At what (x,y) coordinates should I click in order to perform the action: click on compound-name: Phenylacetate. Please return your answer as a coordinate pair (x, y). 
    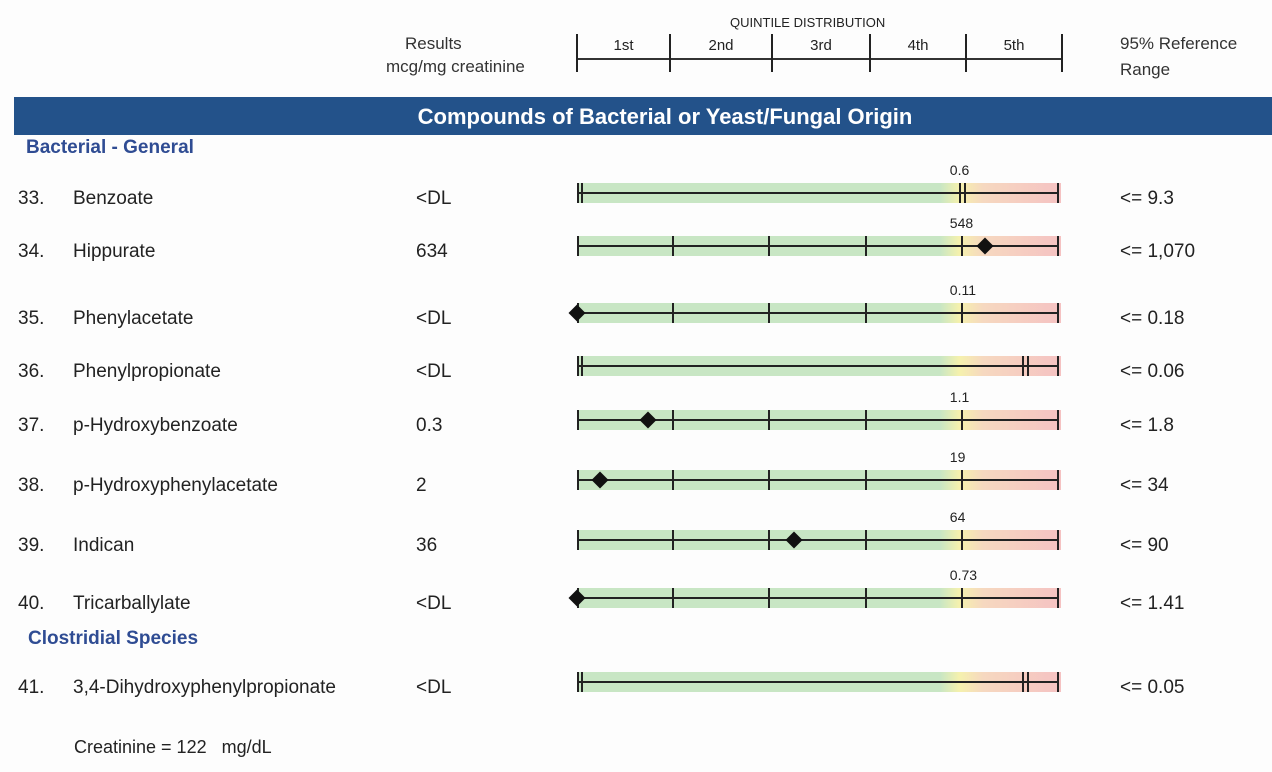
    Looking at the image, I should click on (133, 318).